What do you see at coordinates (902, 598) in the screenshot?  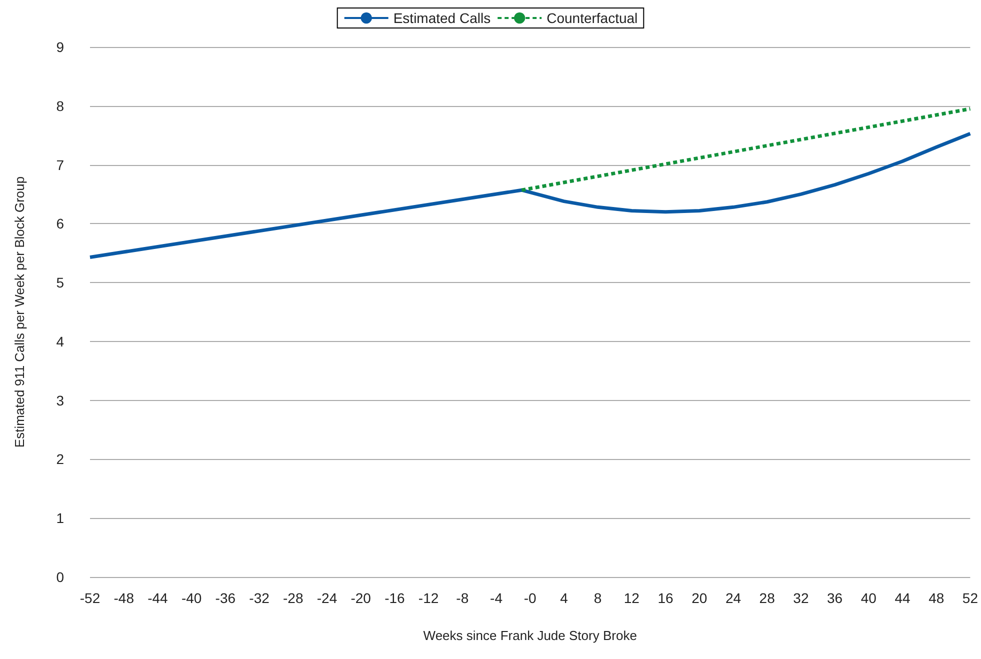 I see `x-tick-label: 44` at bounding box center [902, 598].